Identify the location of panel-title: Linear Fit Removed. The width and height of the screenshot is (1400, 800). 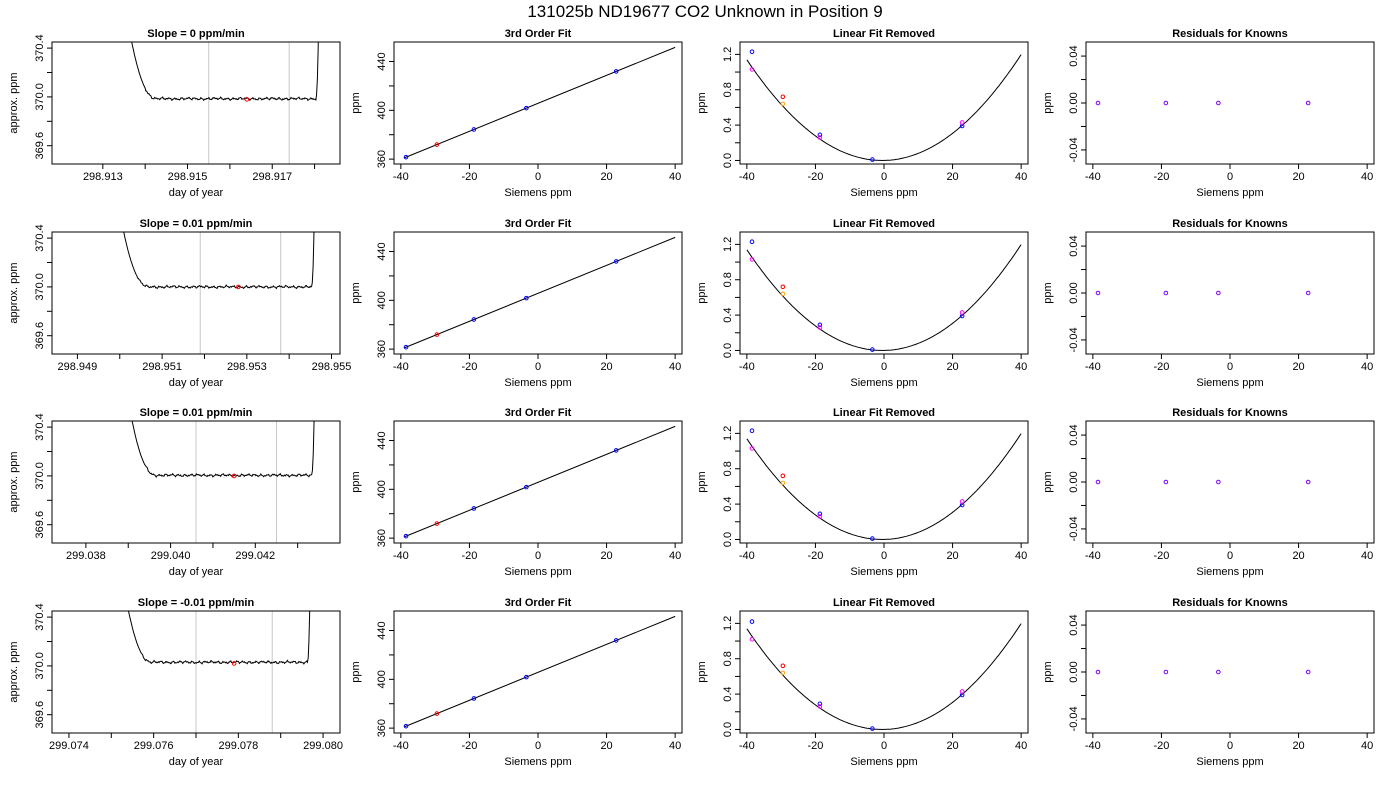
(884, 413).